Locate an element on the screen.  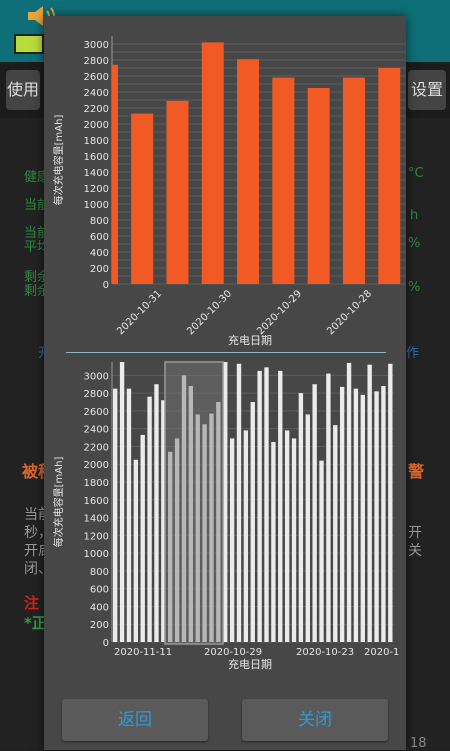
bg-note: 注 is located at coordinates (32, 603).